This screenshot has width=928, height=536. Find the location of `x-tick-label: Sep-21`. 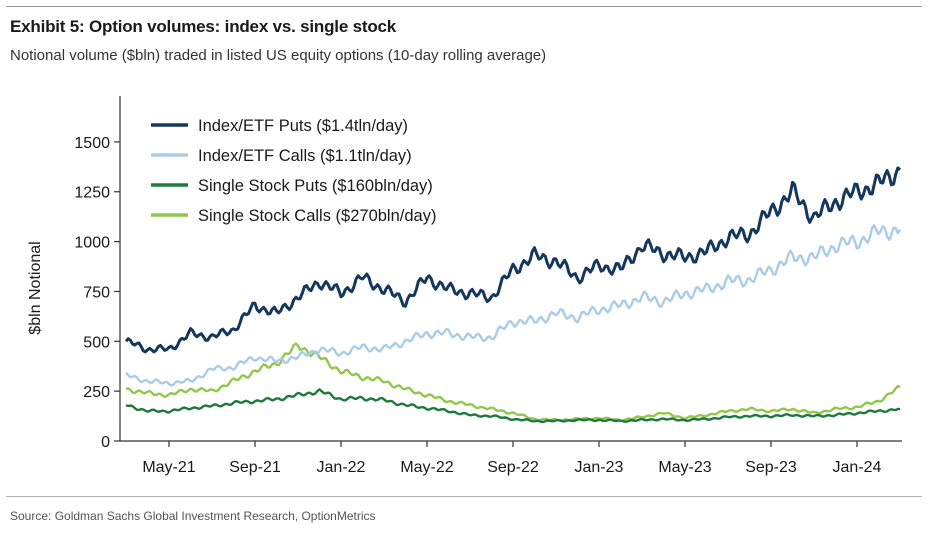

x-tick-label: Sep-21 is located at coordinates (255, 467).